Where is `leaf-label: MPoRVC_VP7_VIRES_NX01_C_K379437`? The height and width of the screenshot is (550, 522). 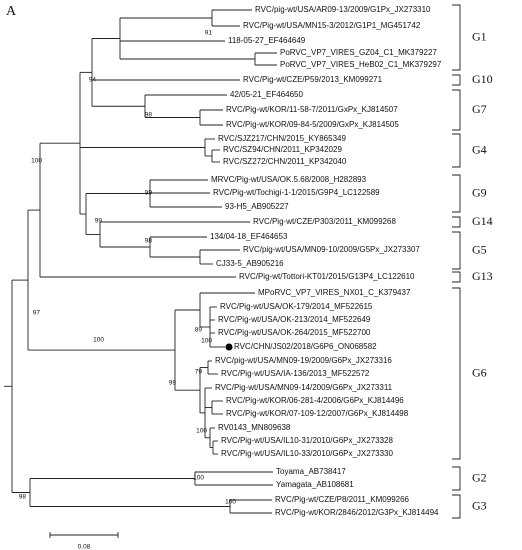
leaf-label: MPoRVC_VP7_VIRES_NX01_C_K379437 is located at coordinates (334, 292).